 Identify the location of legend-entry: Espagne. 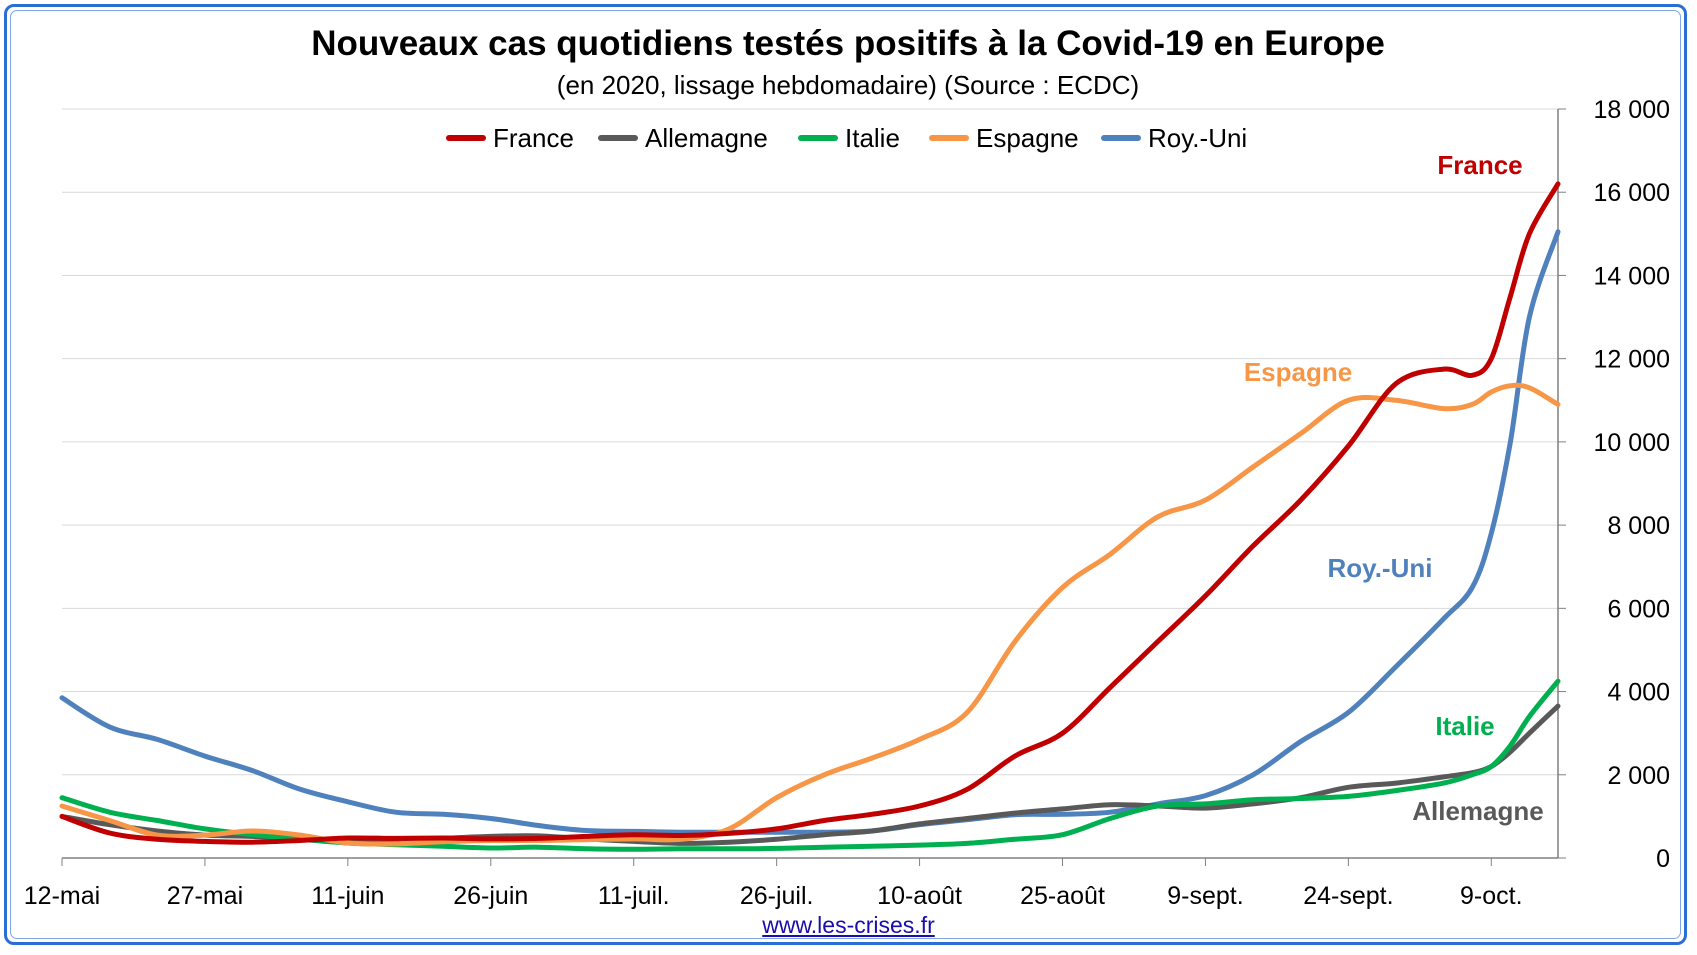
(1004, 138).